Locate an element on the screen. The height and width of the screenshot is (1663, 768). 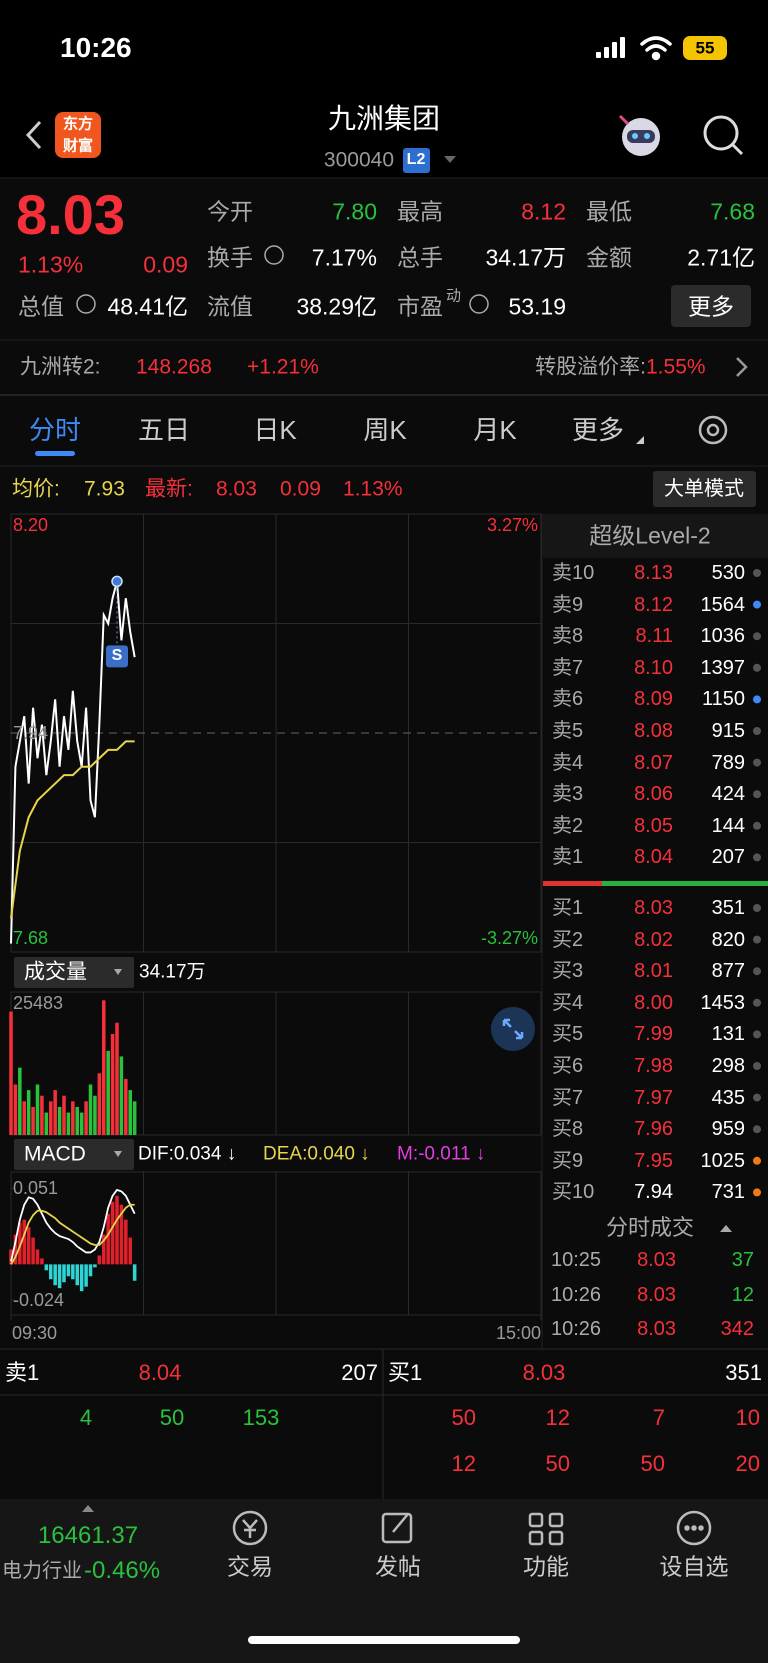
bond-change: +1.21% is located at coordinates (283, 367).